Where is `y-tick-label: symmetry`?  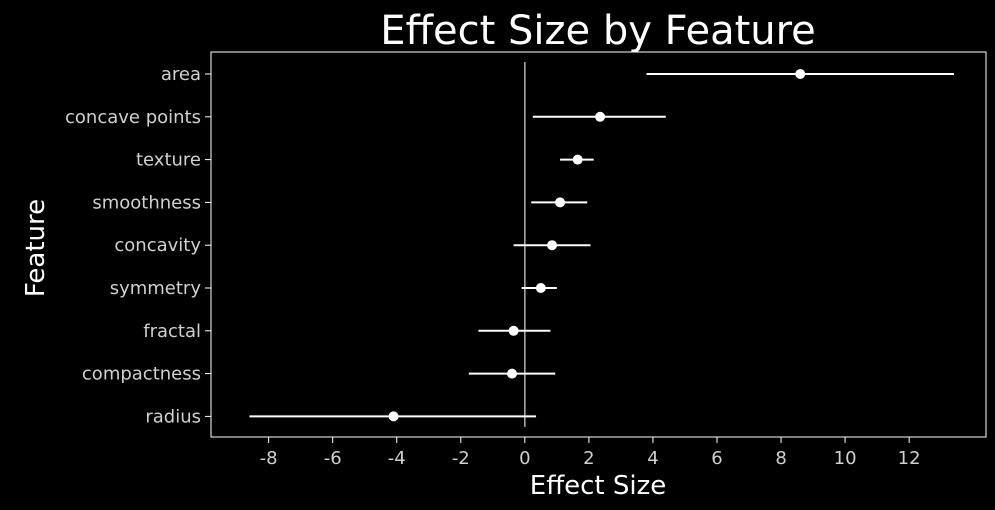
y-tick-label: symmetry is located at coordinates (156, 288).